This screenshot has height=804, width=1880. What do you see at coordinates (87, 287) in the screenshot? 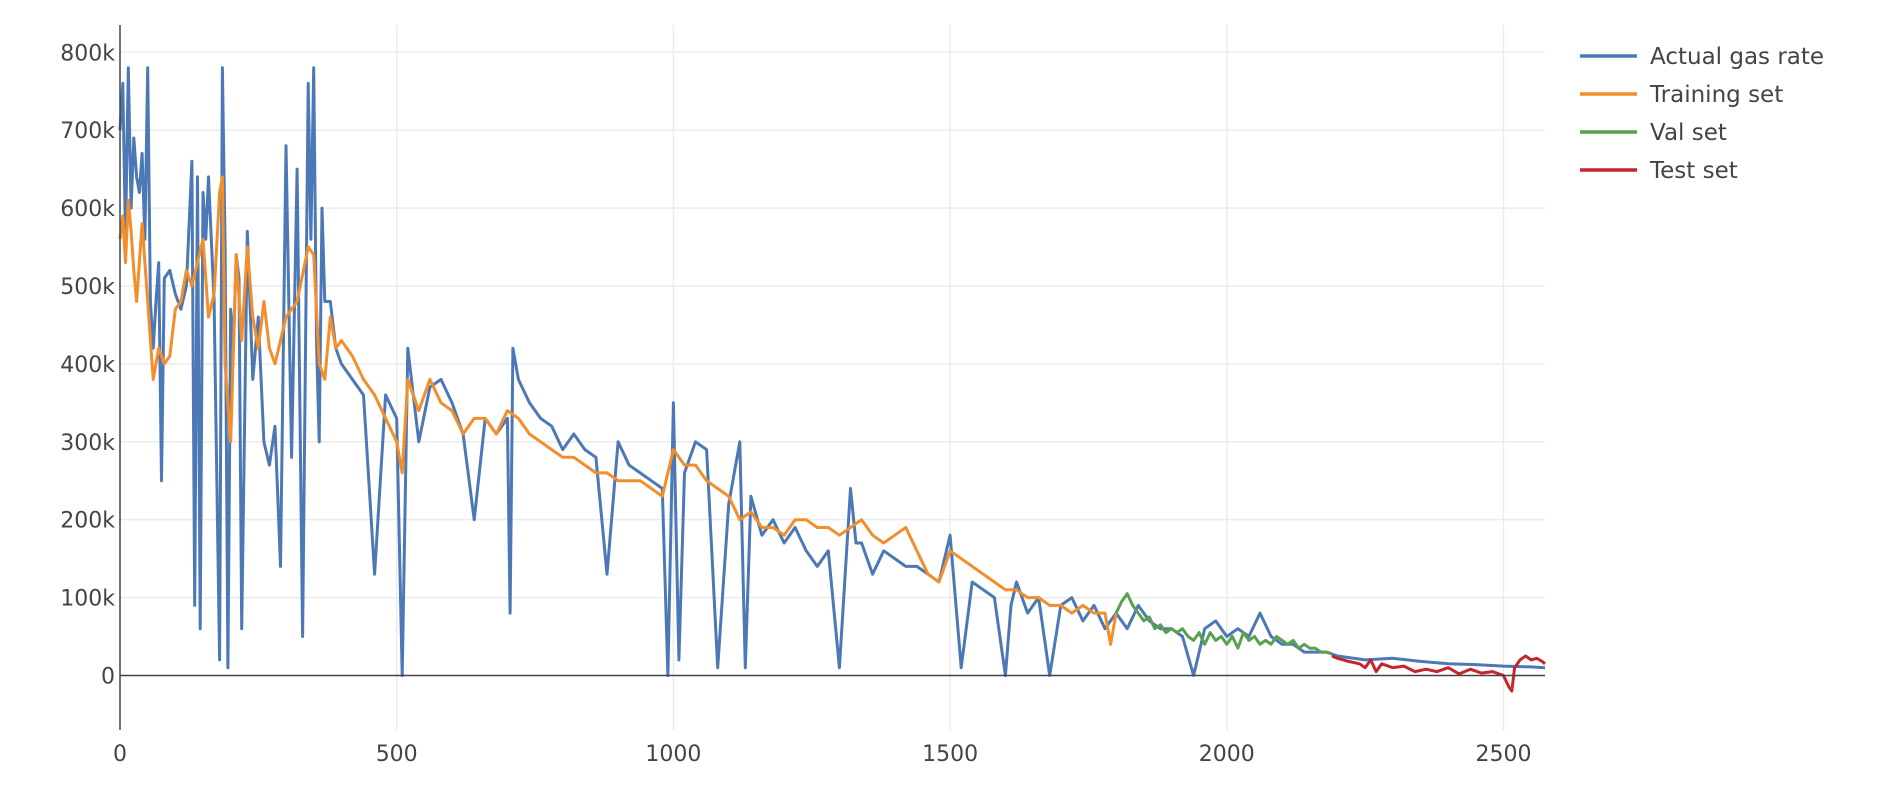
I see `y-tick-label: 500k` at bounding box center [87, 287].